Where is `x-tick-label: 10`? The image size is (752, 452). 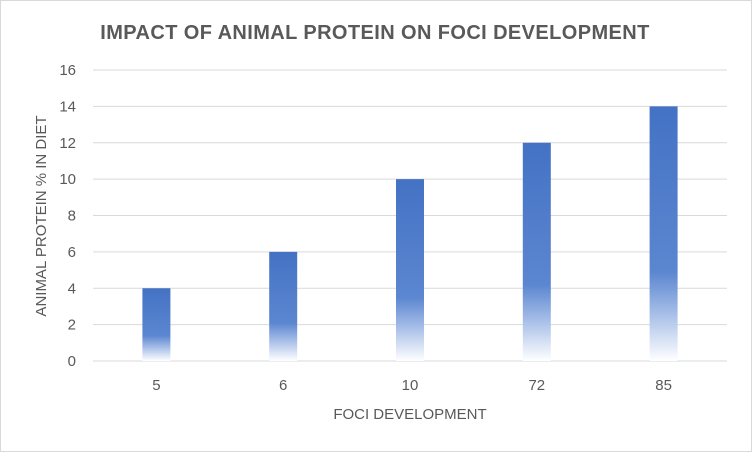 x-tick-label: 10 is located at coordinates (410, 385).